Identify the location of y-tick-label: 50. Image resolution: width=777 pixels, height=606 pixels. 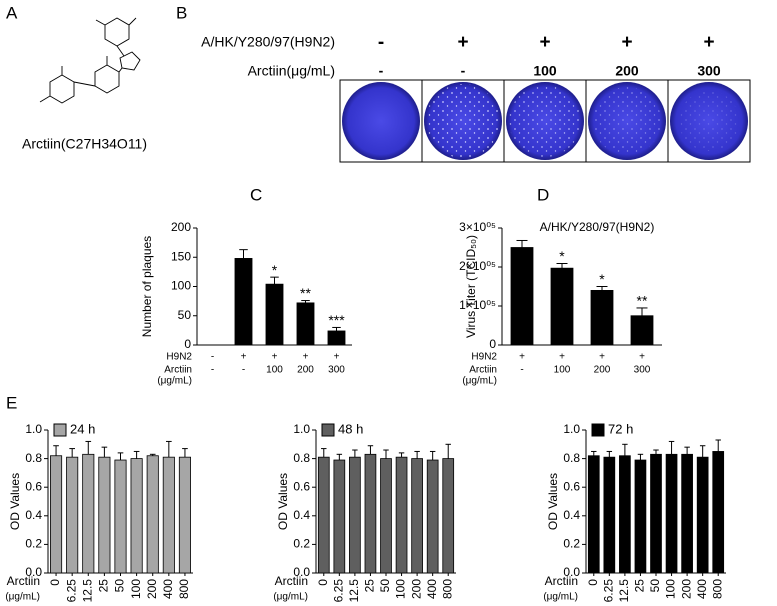
(185, 315).